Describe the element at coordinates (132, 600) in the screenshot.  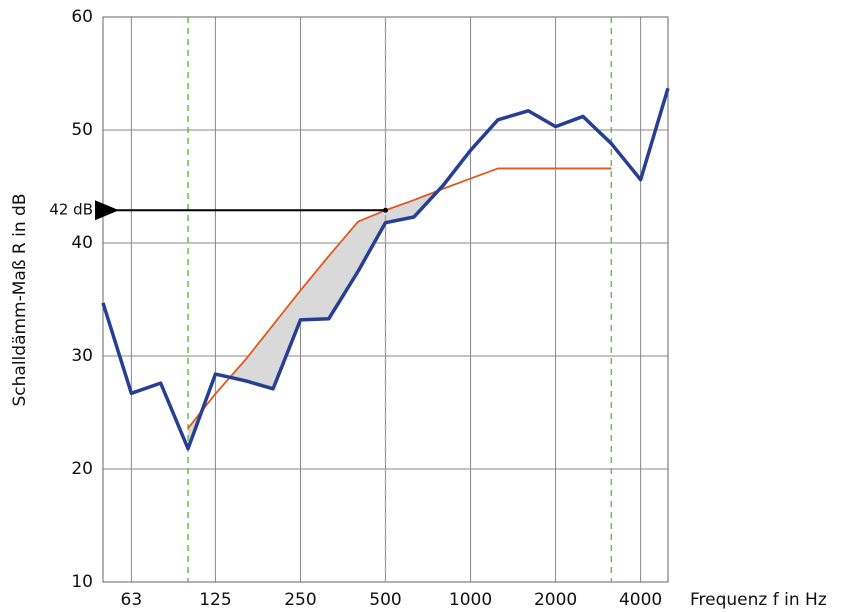
I see `x-tick-label: 63` at that location.